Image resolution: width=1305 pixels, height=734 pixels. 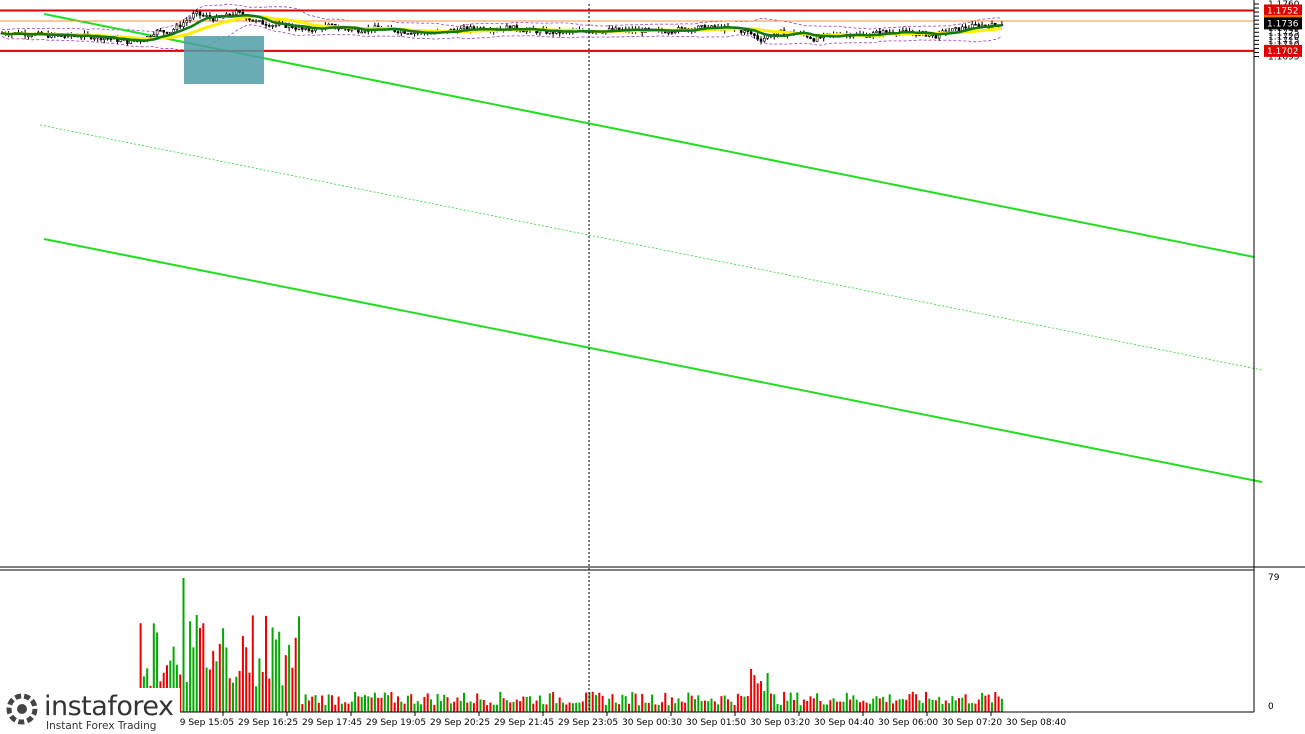 I want to click on upper-band, so click(x=502, y=18).